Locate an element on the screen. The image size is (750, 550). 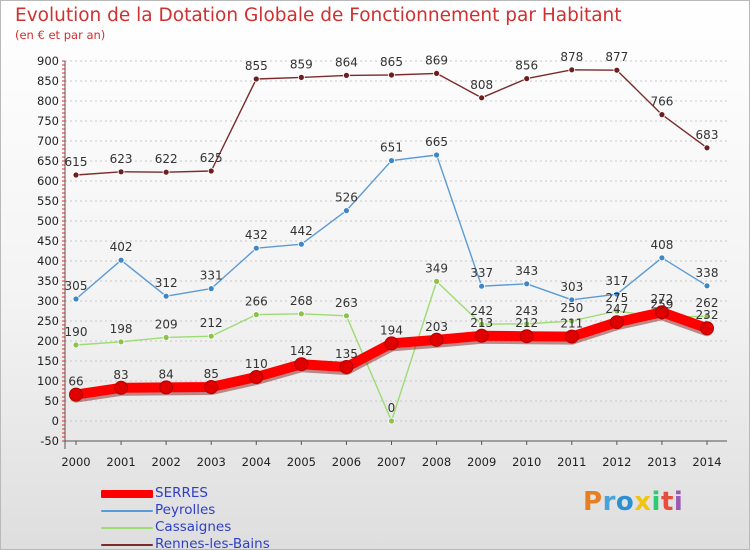
data-label: 305 is located at coordinates (76, 286).